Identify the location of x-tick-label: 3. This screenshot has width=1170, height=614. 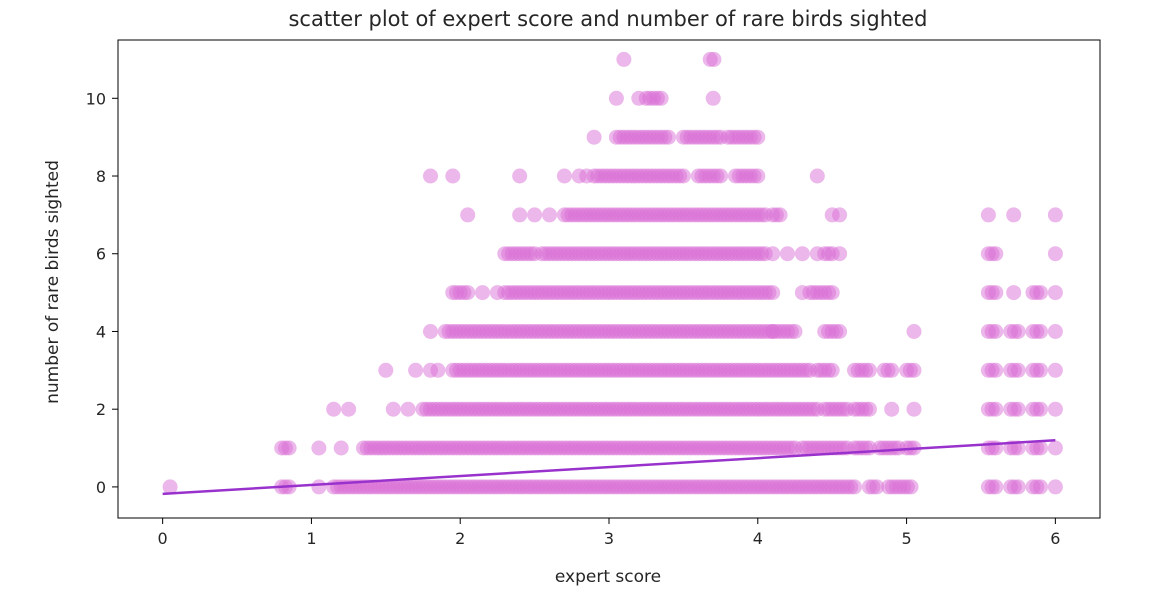
(609, 538).